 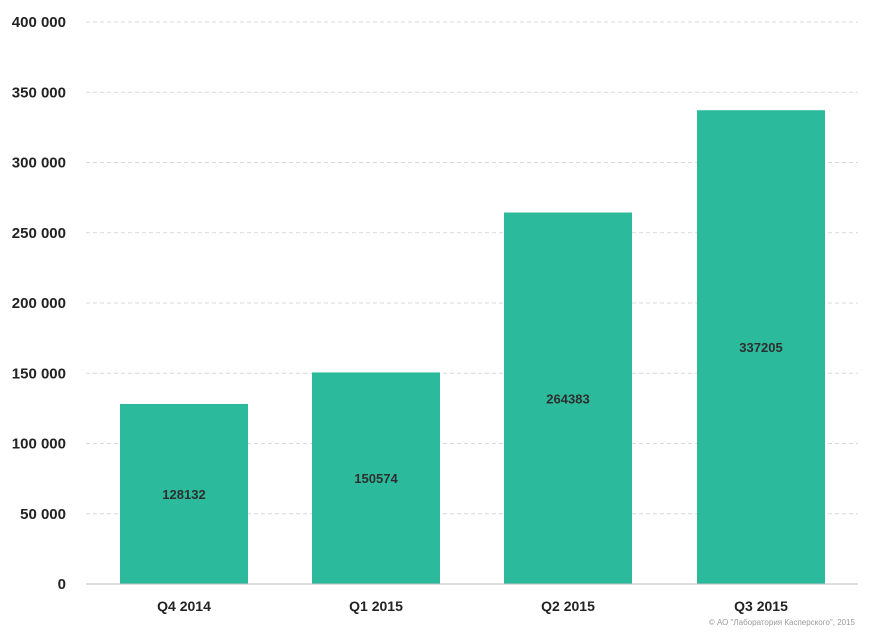 I want to click on y-tick-label: 150 000, so click(x=39, y=373).